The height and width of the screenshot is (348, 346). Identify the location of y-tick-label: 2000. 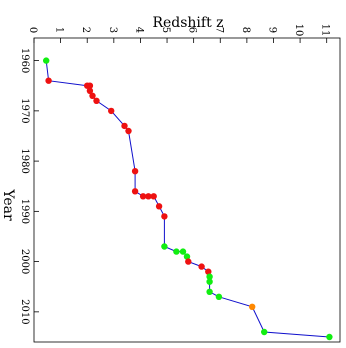
(24, 261).